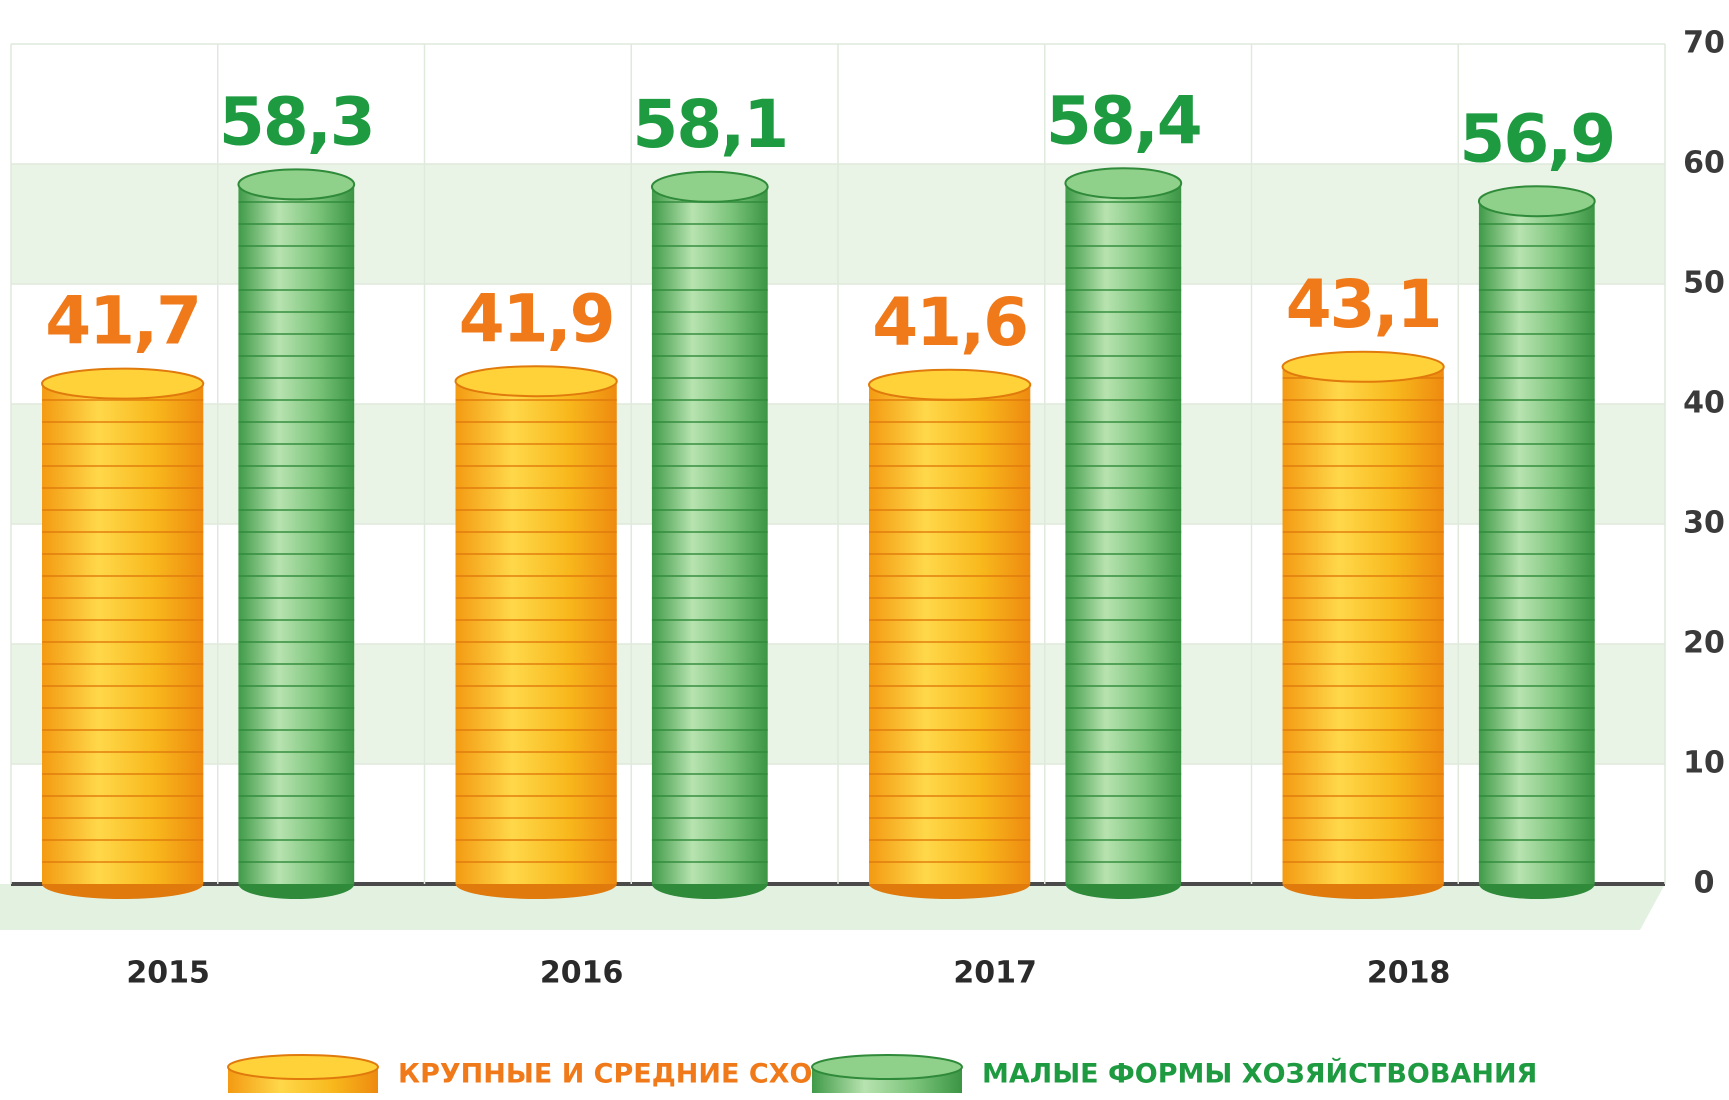 This screenshot has width=1729, height=1100. I want to click on x-tick-label: 2016, so click(582, 973).